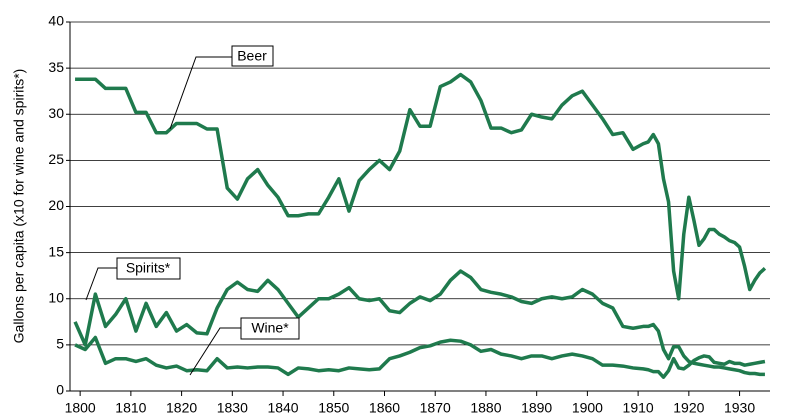 This screenshot has height=420, width=787. What do you see at coordinates (638, 408) in the screenshot?
I see `x-tick-label: 1910` at bounding box center [638, 408].